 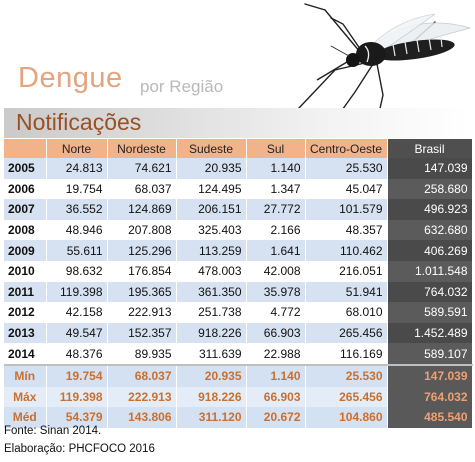 I want to click on year-cell: 2008, so click(x=25, y=230).